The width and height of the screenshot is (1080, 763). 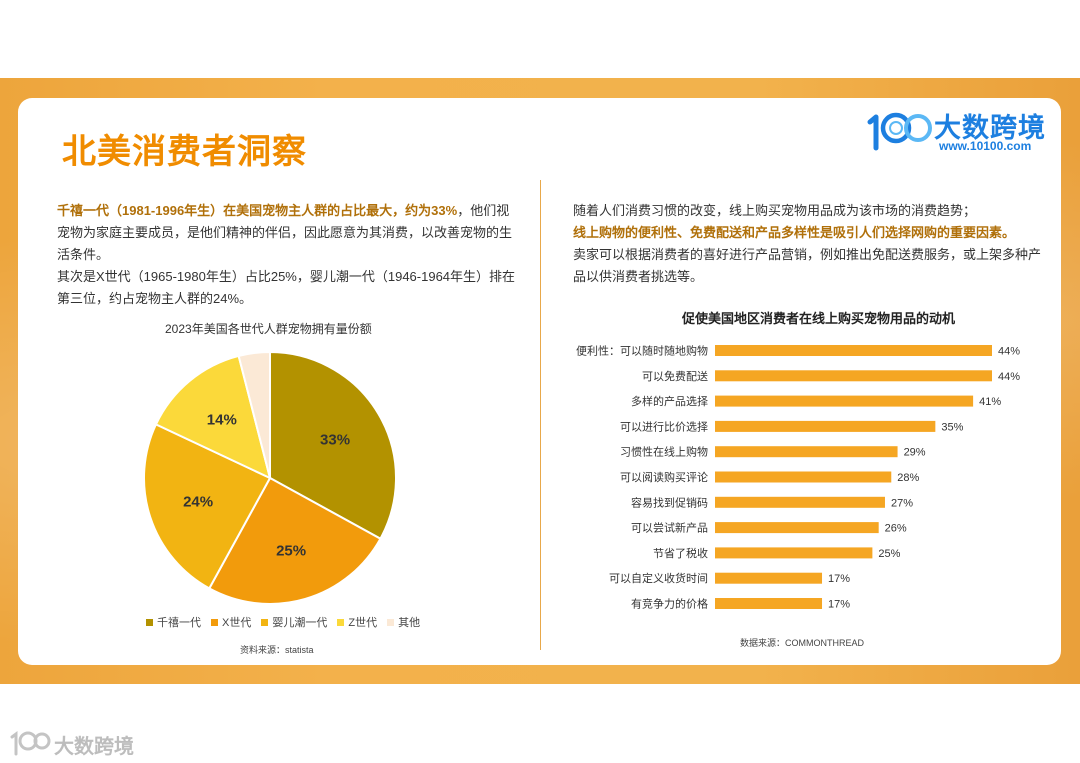 What do you see at coordinates (794, 232) in the screenshot?
I see `right-highlight: 线上购物的便利性、免费配送和产品多样性是吸引人们选择网购的重要因素。` at bounding box center [794, 232].